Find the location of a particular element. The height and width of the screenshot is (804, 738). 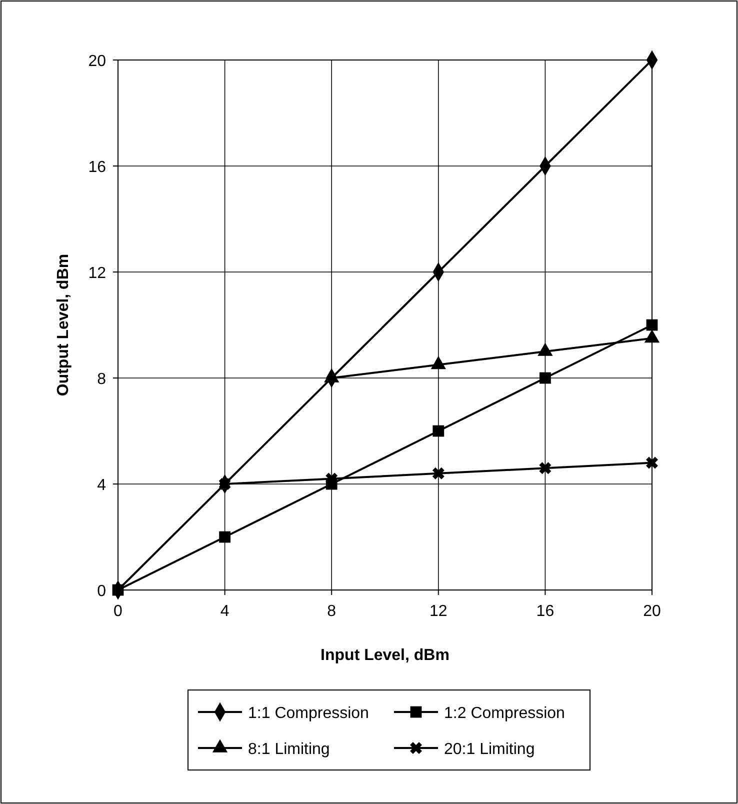

x-tick-label: 8 is located at coordinates (331, 611).